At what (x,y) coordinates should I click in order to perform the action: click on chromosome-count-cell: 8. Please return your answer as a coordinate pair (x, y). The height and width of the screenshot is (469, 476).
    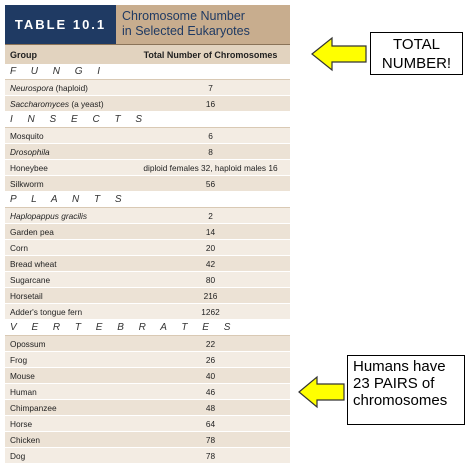
    Looking at the image, I should click on (210, 151).